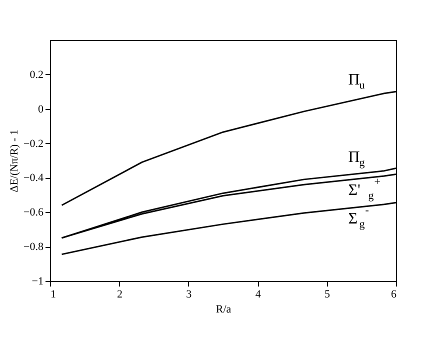 The height and width of the screenshot is (346, 448). Describe the element at coordinates (327, 294) in the screenshot. I see `x-tick-label: 5` at that location.